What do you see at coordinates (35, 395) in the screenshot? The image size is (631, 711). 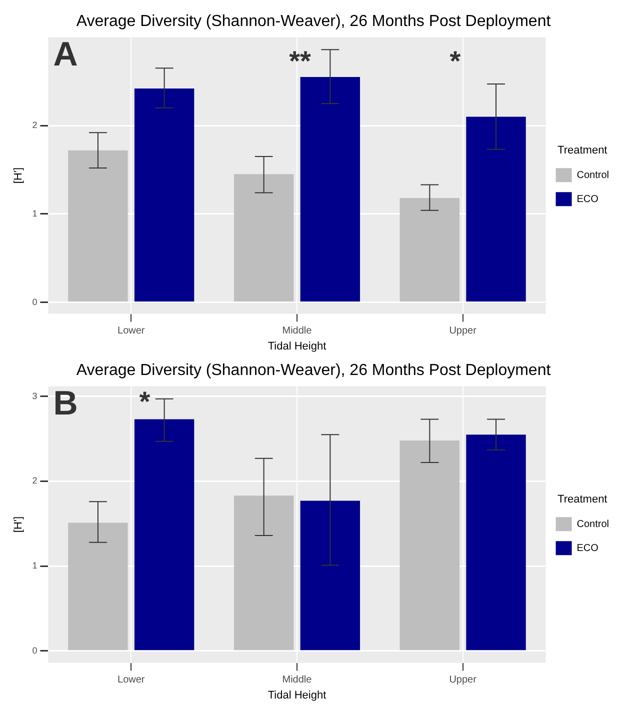 I see `y-tick-label: 3` at bounding box center [35, 395].